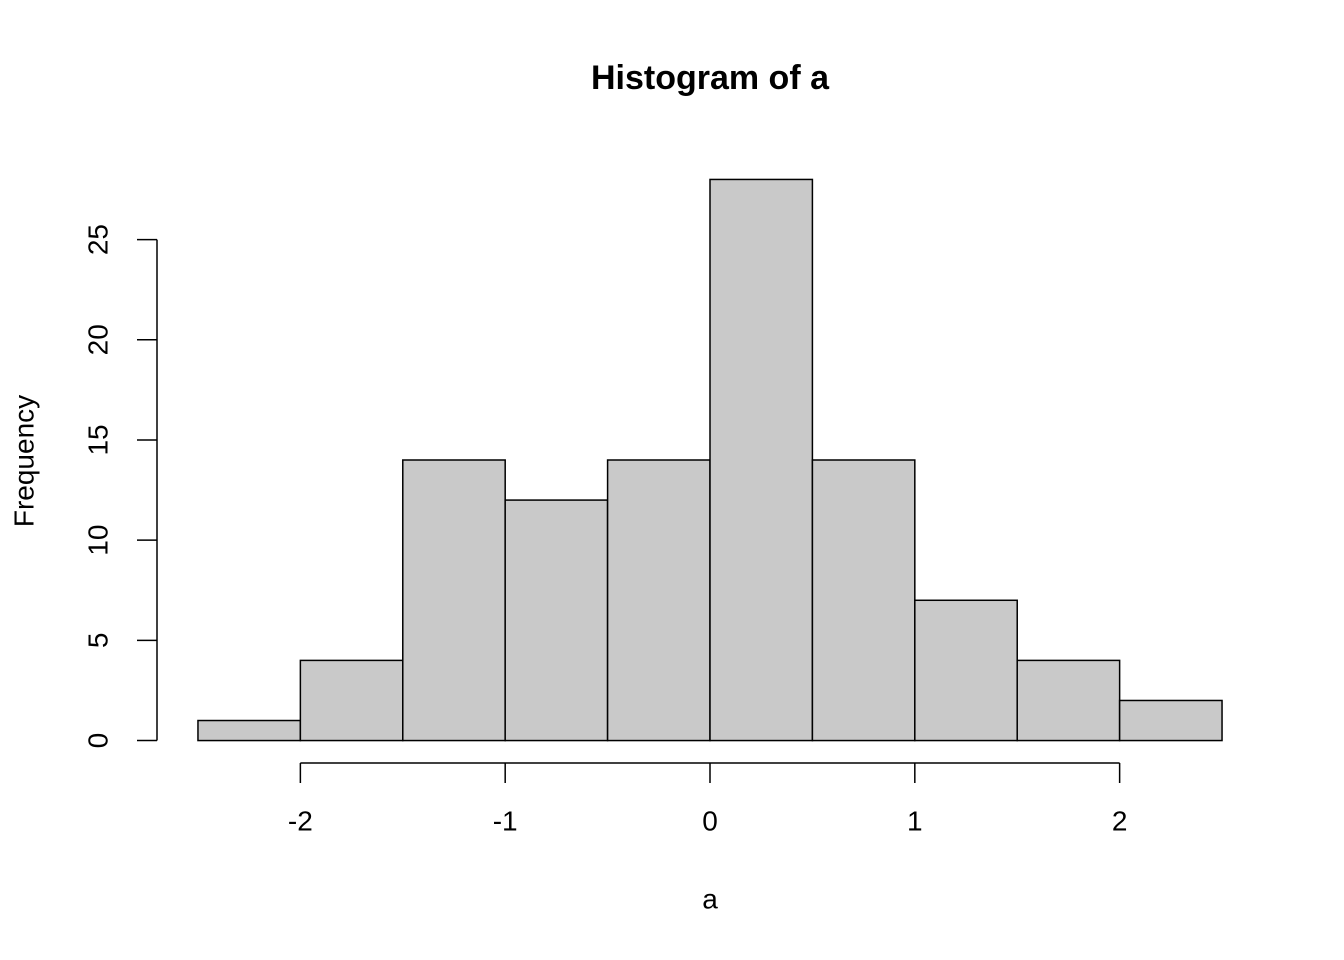 The image size is (1344, 960). Describe the element at coordinates (710, 78) in the screenshot. I see `chart-title: Histogram of a` at that location.